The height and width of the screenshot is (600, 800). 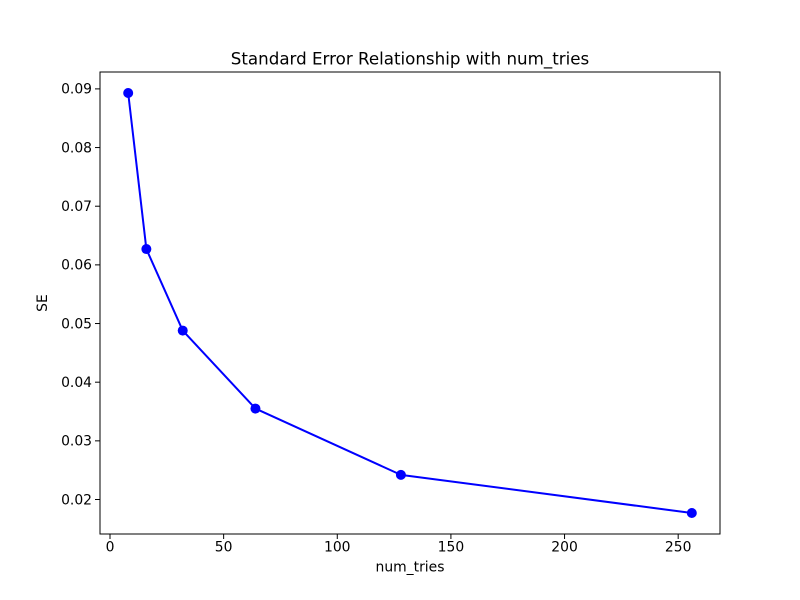 What do you see at coordinates (564, 548) in the screenshot?
I see `x-tick-label: 200` at bounding box center [564, 548].